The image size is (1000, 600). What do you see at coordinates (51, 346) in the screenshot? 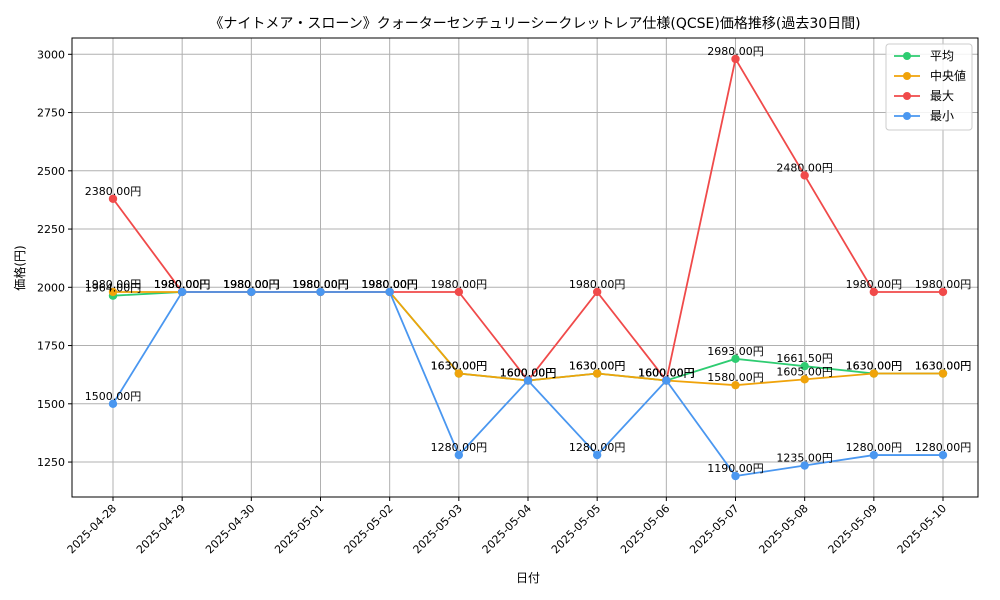
I see `y-tick-label: 1750` at bounding box center [51, 346].